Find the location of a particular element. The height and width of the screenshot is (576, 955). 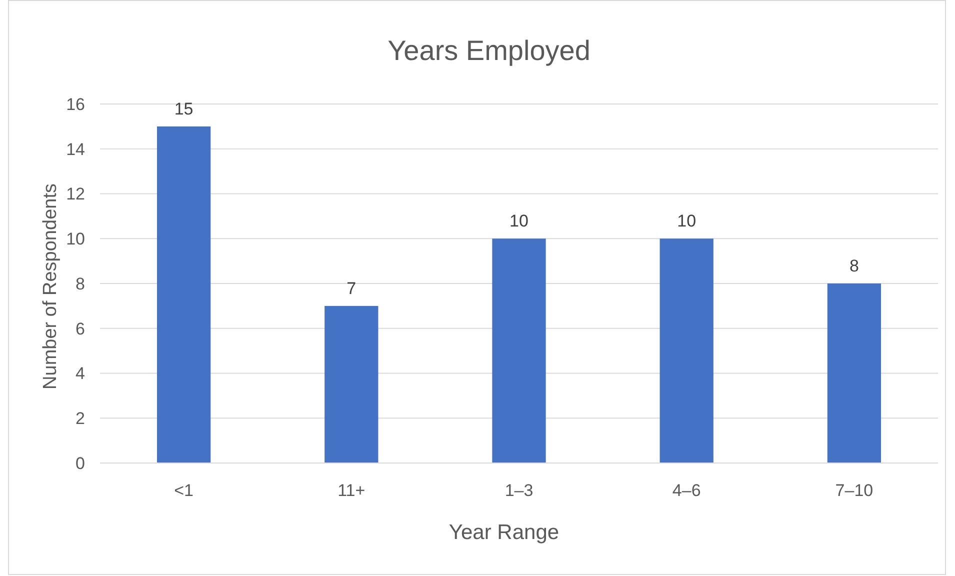

x-tick-label: <1 is located at coordinates (184, 490).